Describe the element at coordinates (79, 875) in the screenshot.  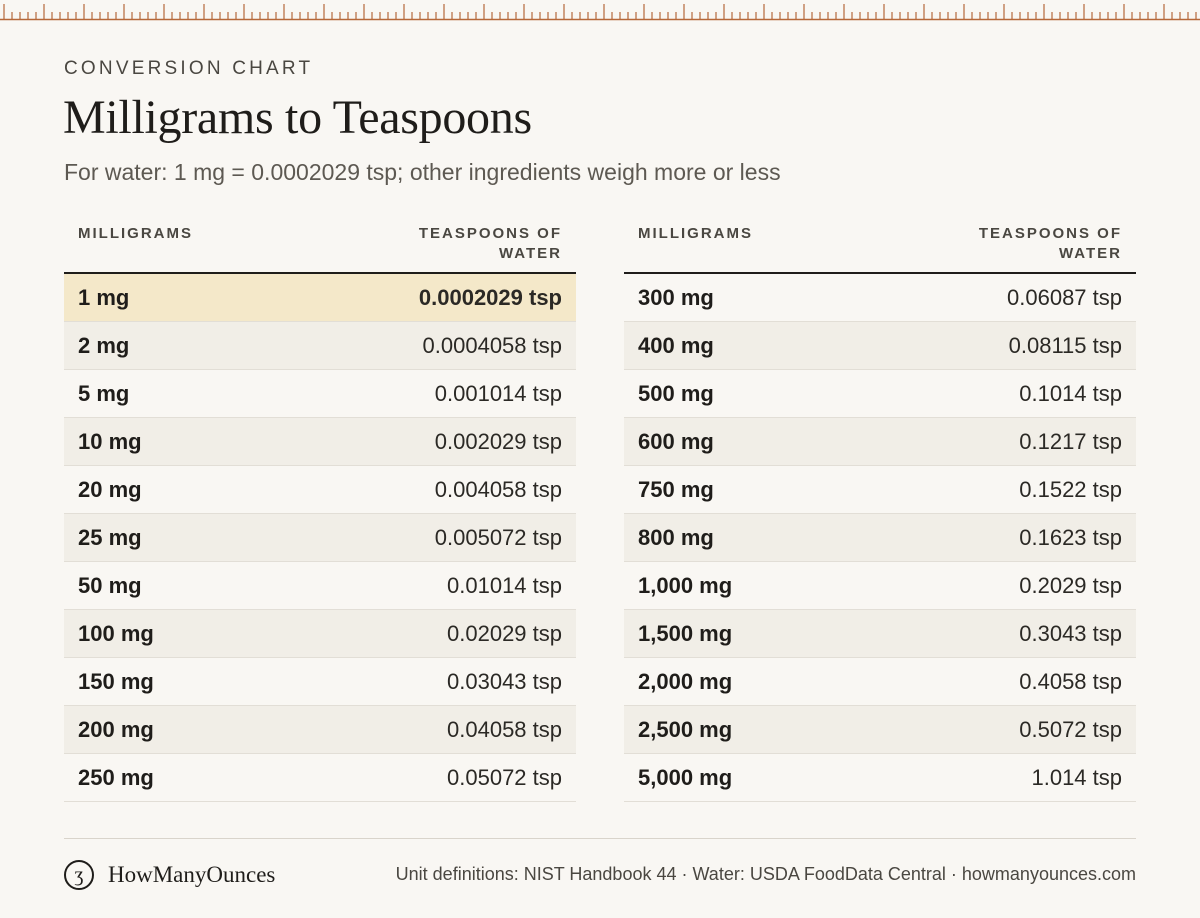
I see `howmanyounces-logo-icon: ʒ` at that location.